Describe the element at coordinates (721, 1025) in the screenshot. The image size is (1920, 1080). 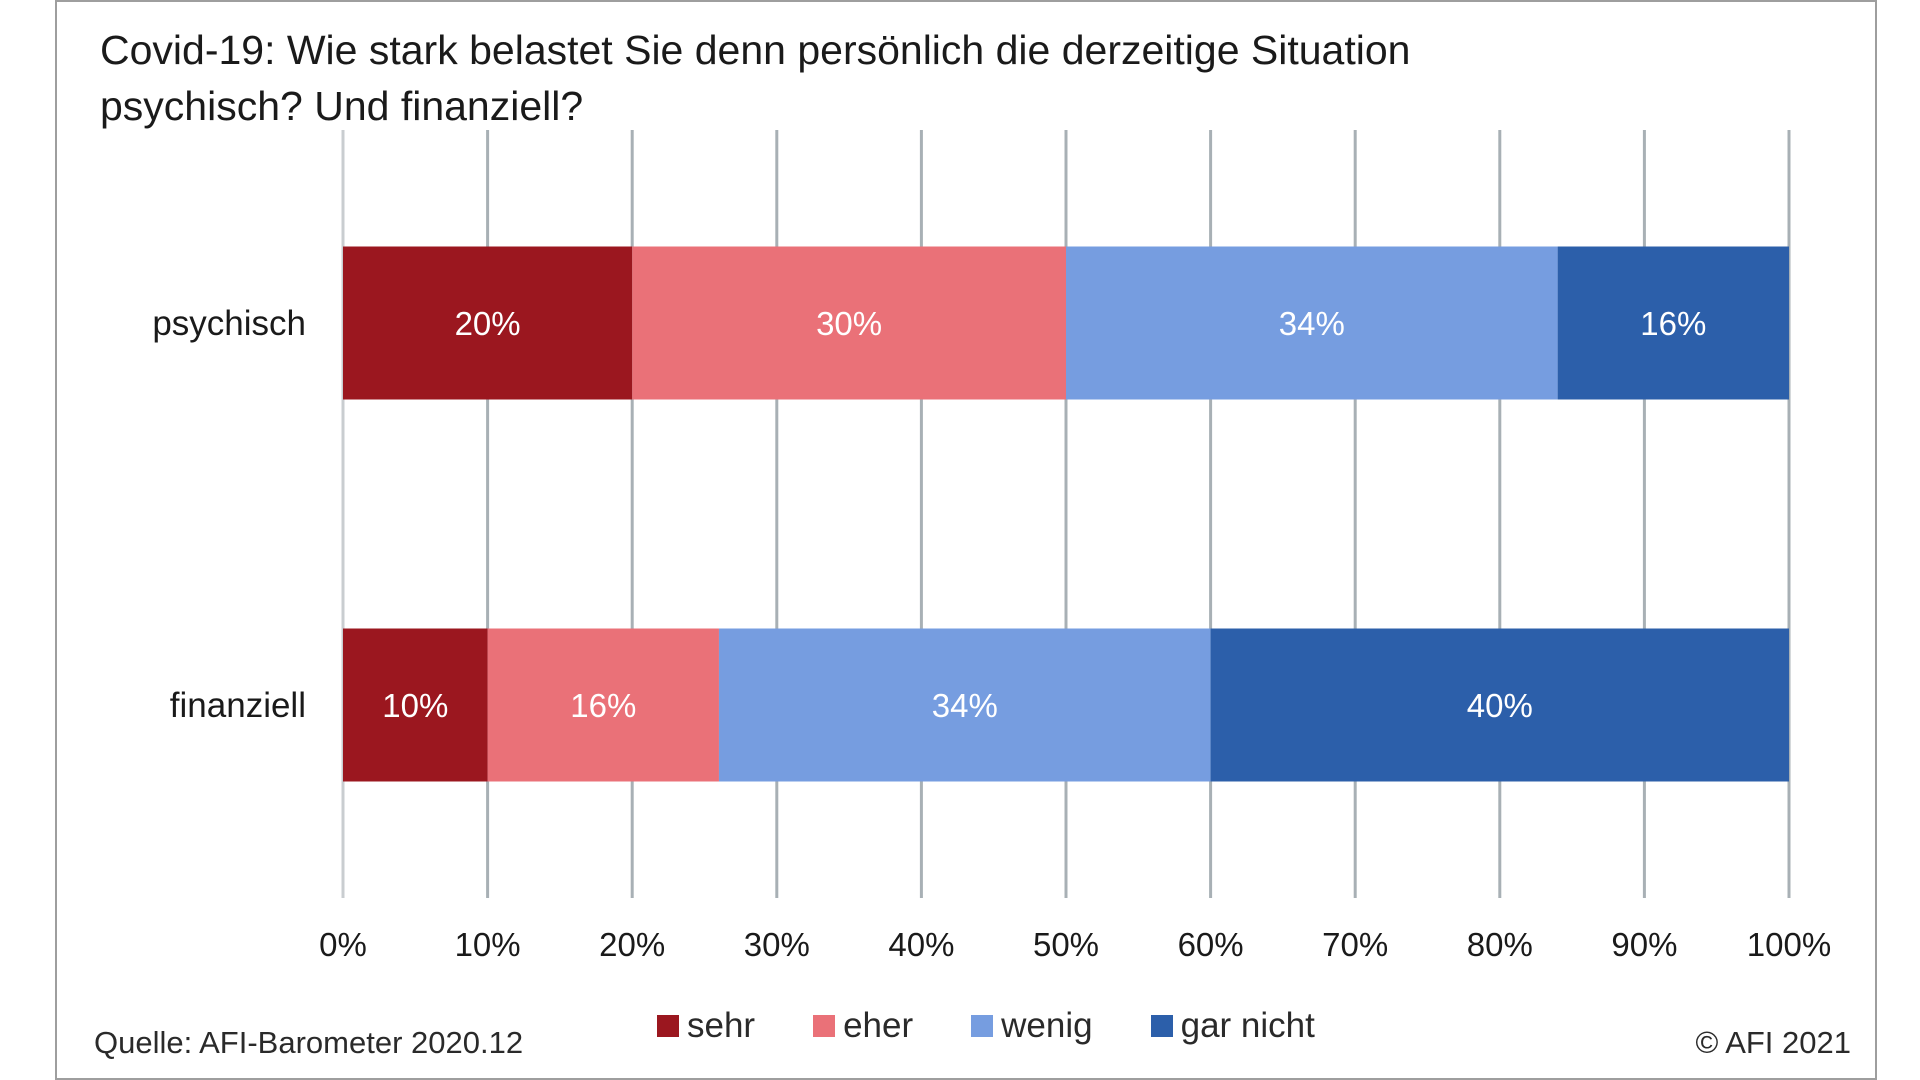
I see `legend-label: sehr` at that location.